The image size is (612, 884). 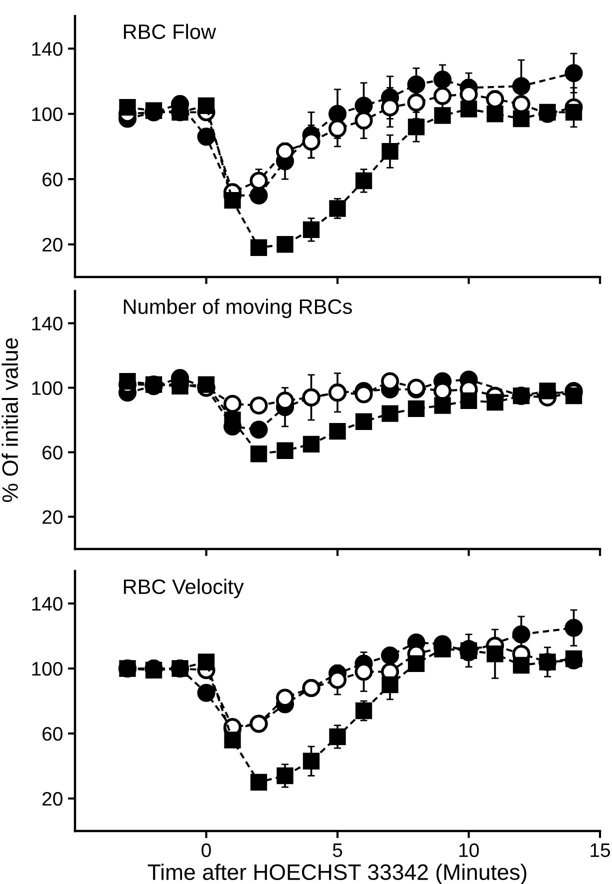 I want to click on x-tick-label: 15, so click(x=600, y=851).